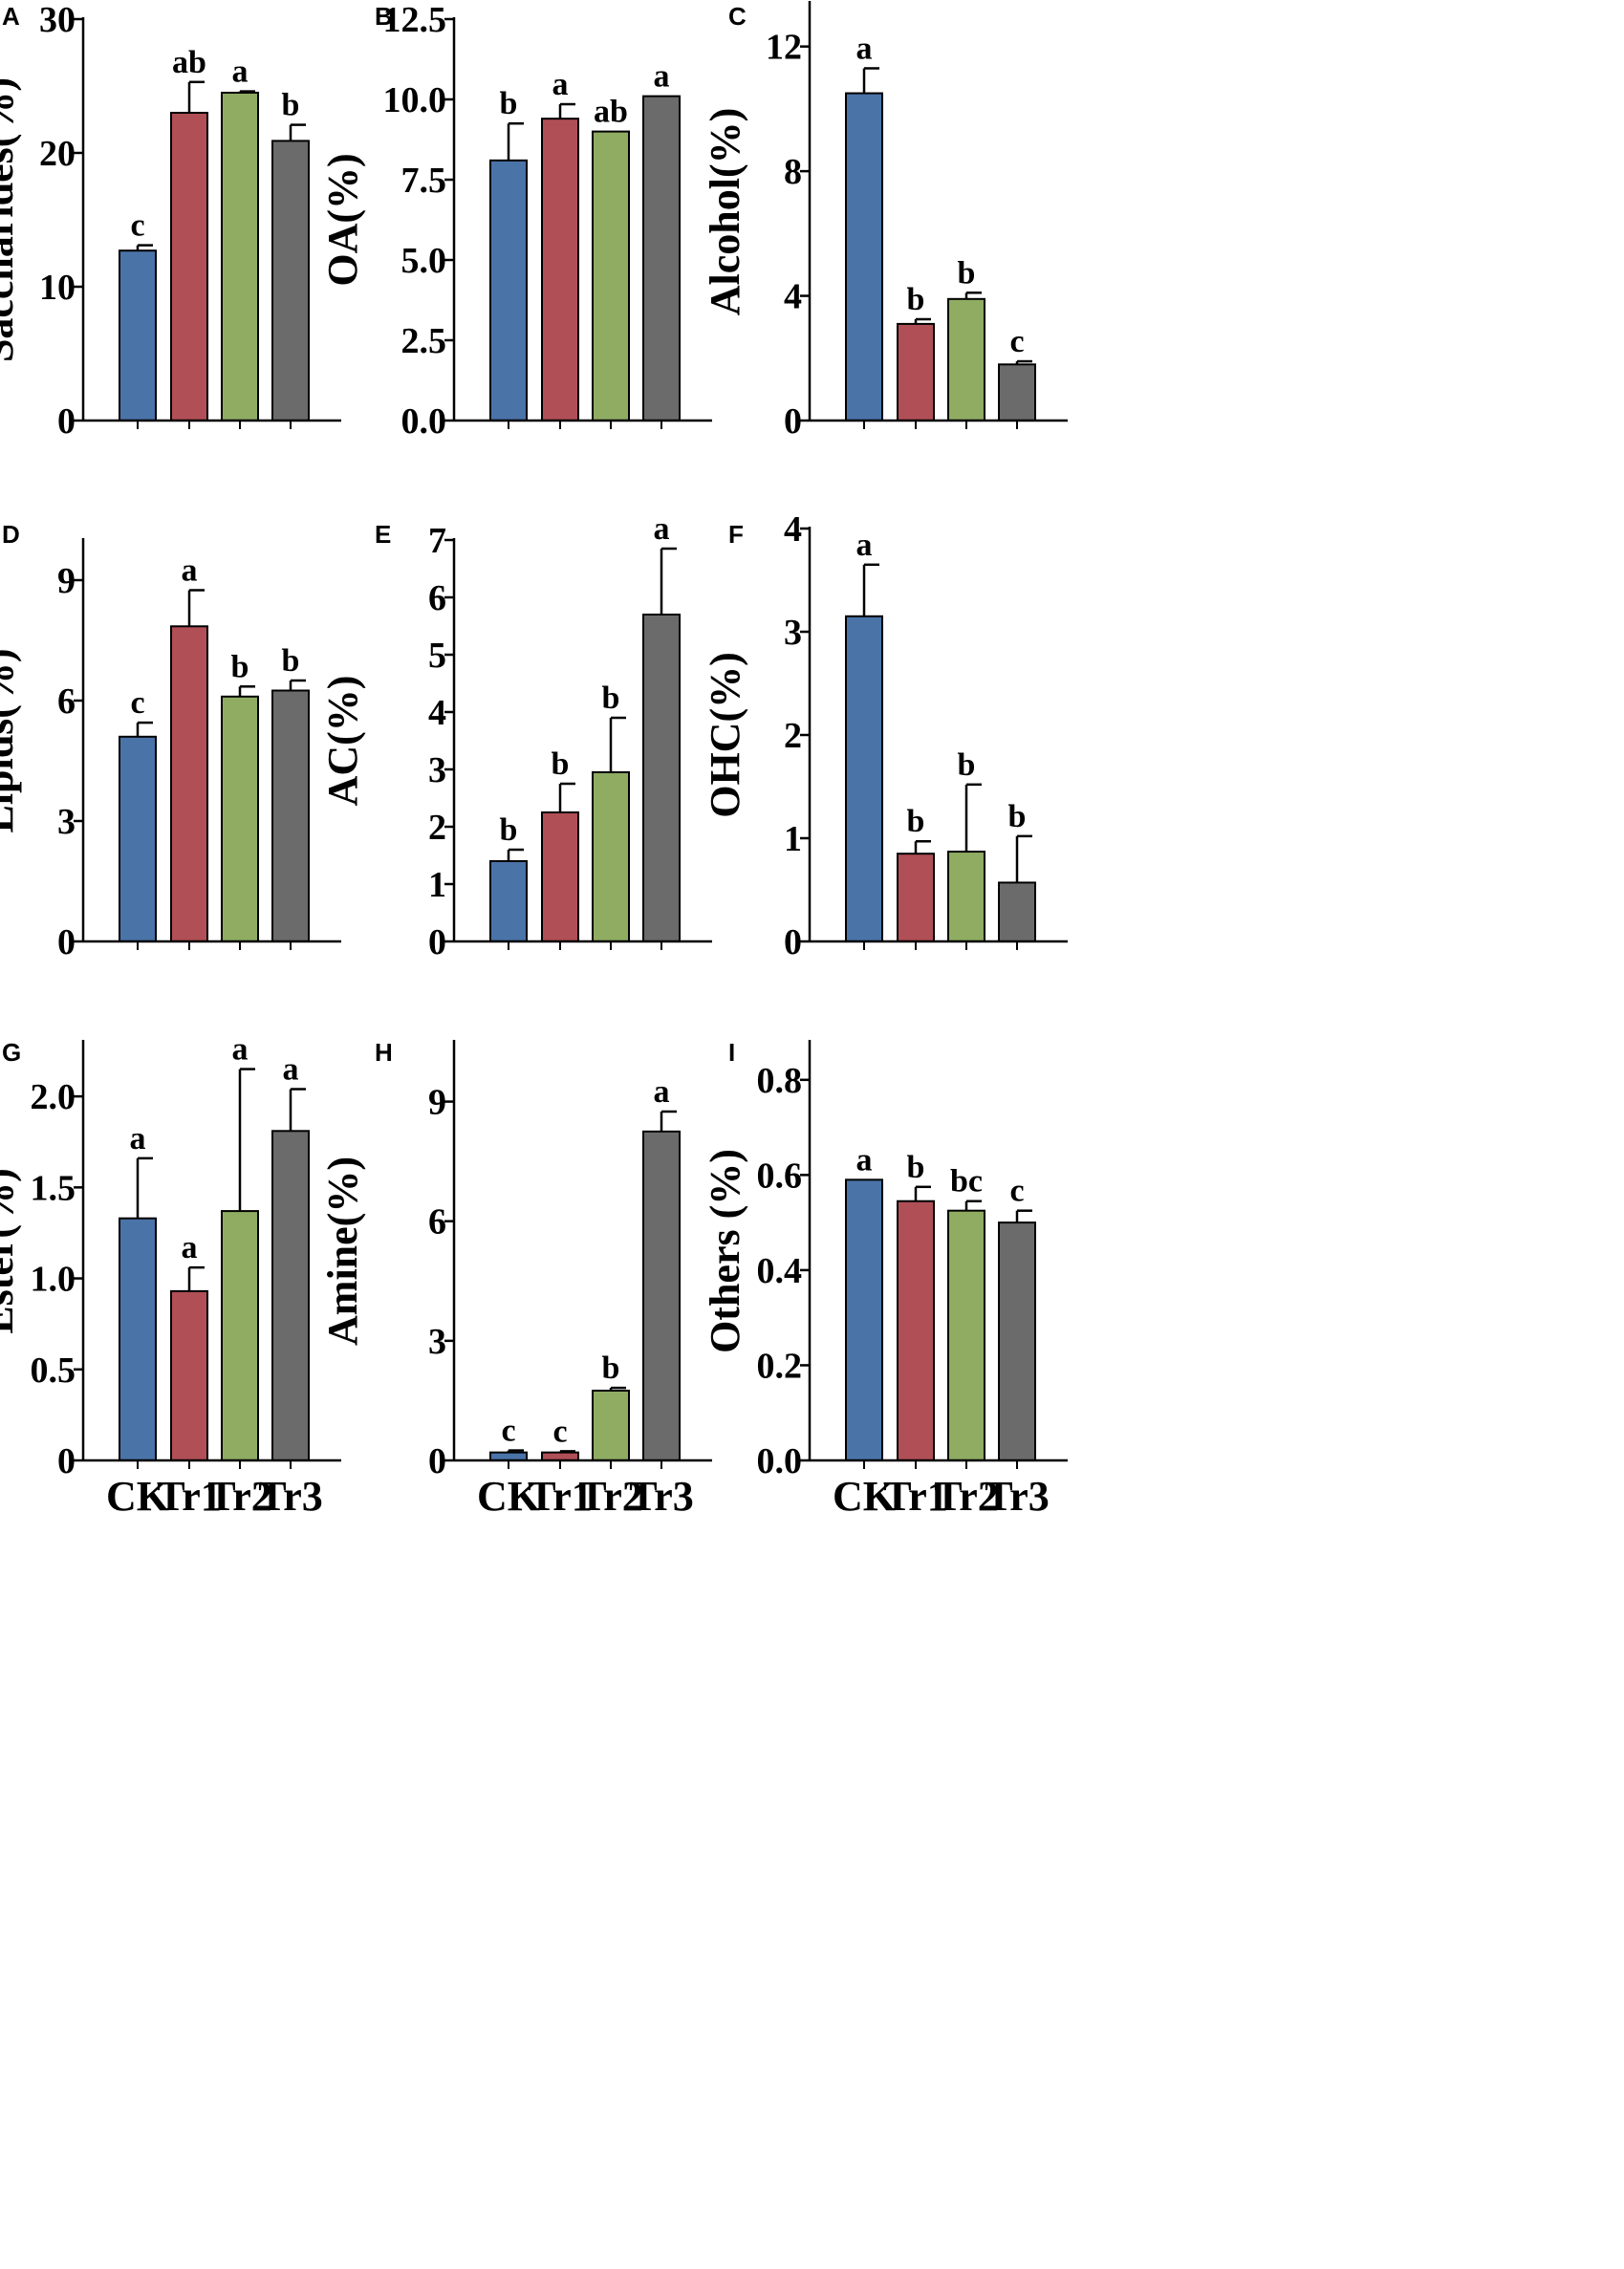  Describe the element at coordinates (11, 219) in the screenshot. I see `y-axis-label: Saccharides(%)` at that location.